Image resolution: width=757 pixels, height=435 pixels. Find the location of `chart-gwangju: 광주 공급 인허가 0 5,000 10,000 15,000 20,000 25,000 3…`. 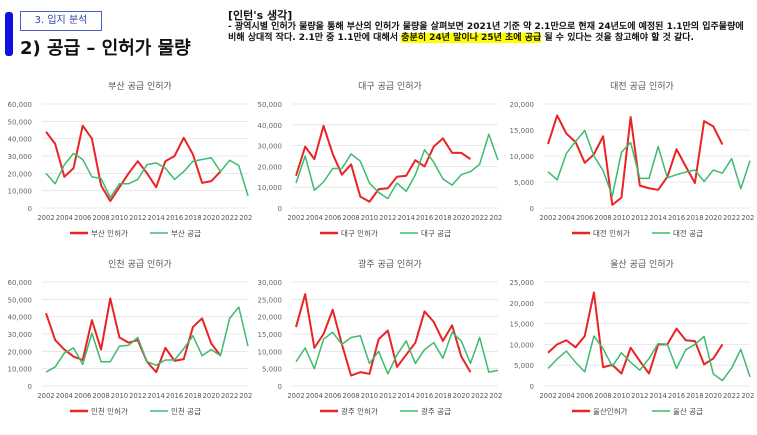

chart-gwangju: 광주 공급 인허가 0 5,000 10,000 15,000 20,000 25,000 3… is located at coordinates (378, 343).